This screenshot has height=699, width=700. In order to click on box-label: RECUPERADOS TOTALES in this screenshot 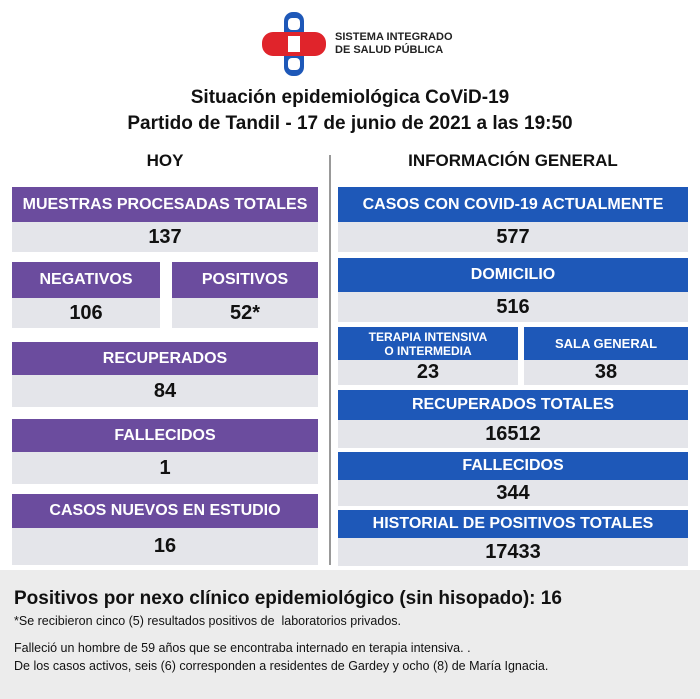, I will do `click(513, 405)`.